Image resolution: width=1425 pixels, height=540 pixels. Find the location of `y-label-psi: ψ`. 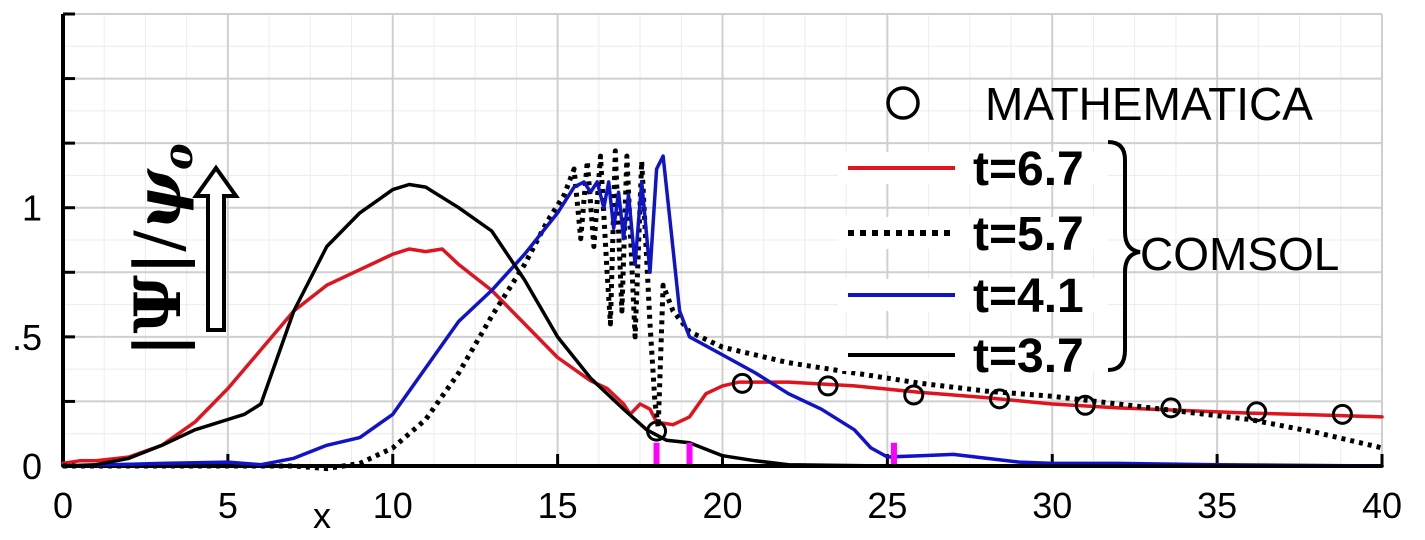

y-label-psi: ψ is located at coordinates (158, 199).